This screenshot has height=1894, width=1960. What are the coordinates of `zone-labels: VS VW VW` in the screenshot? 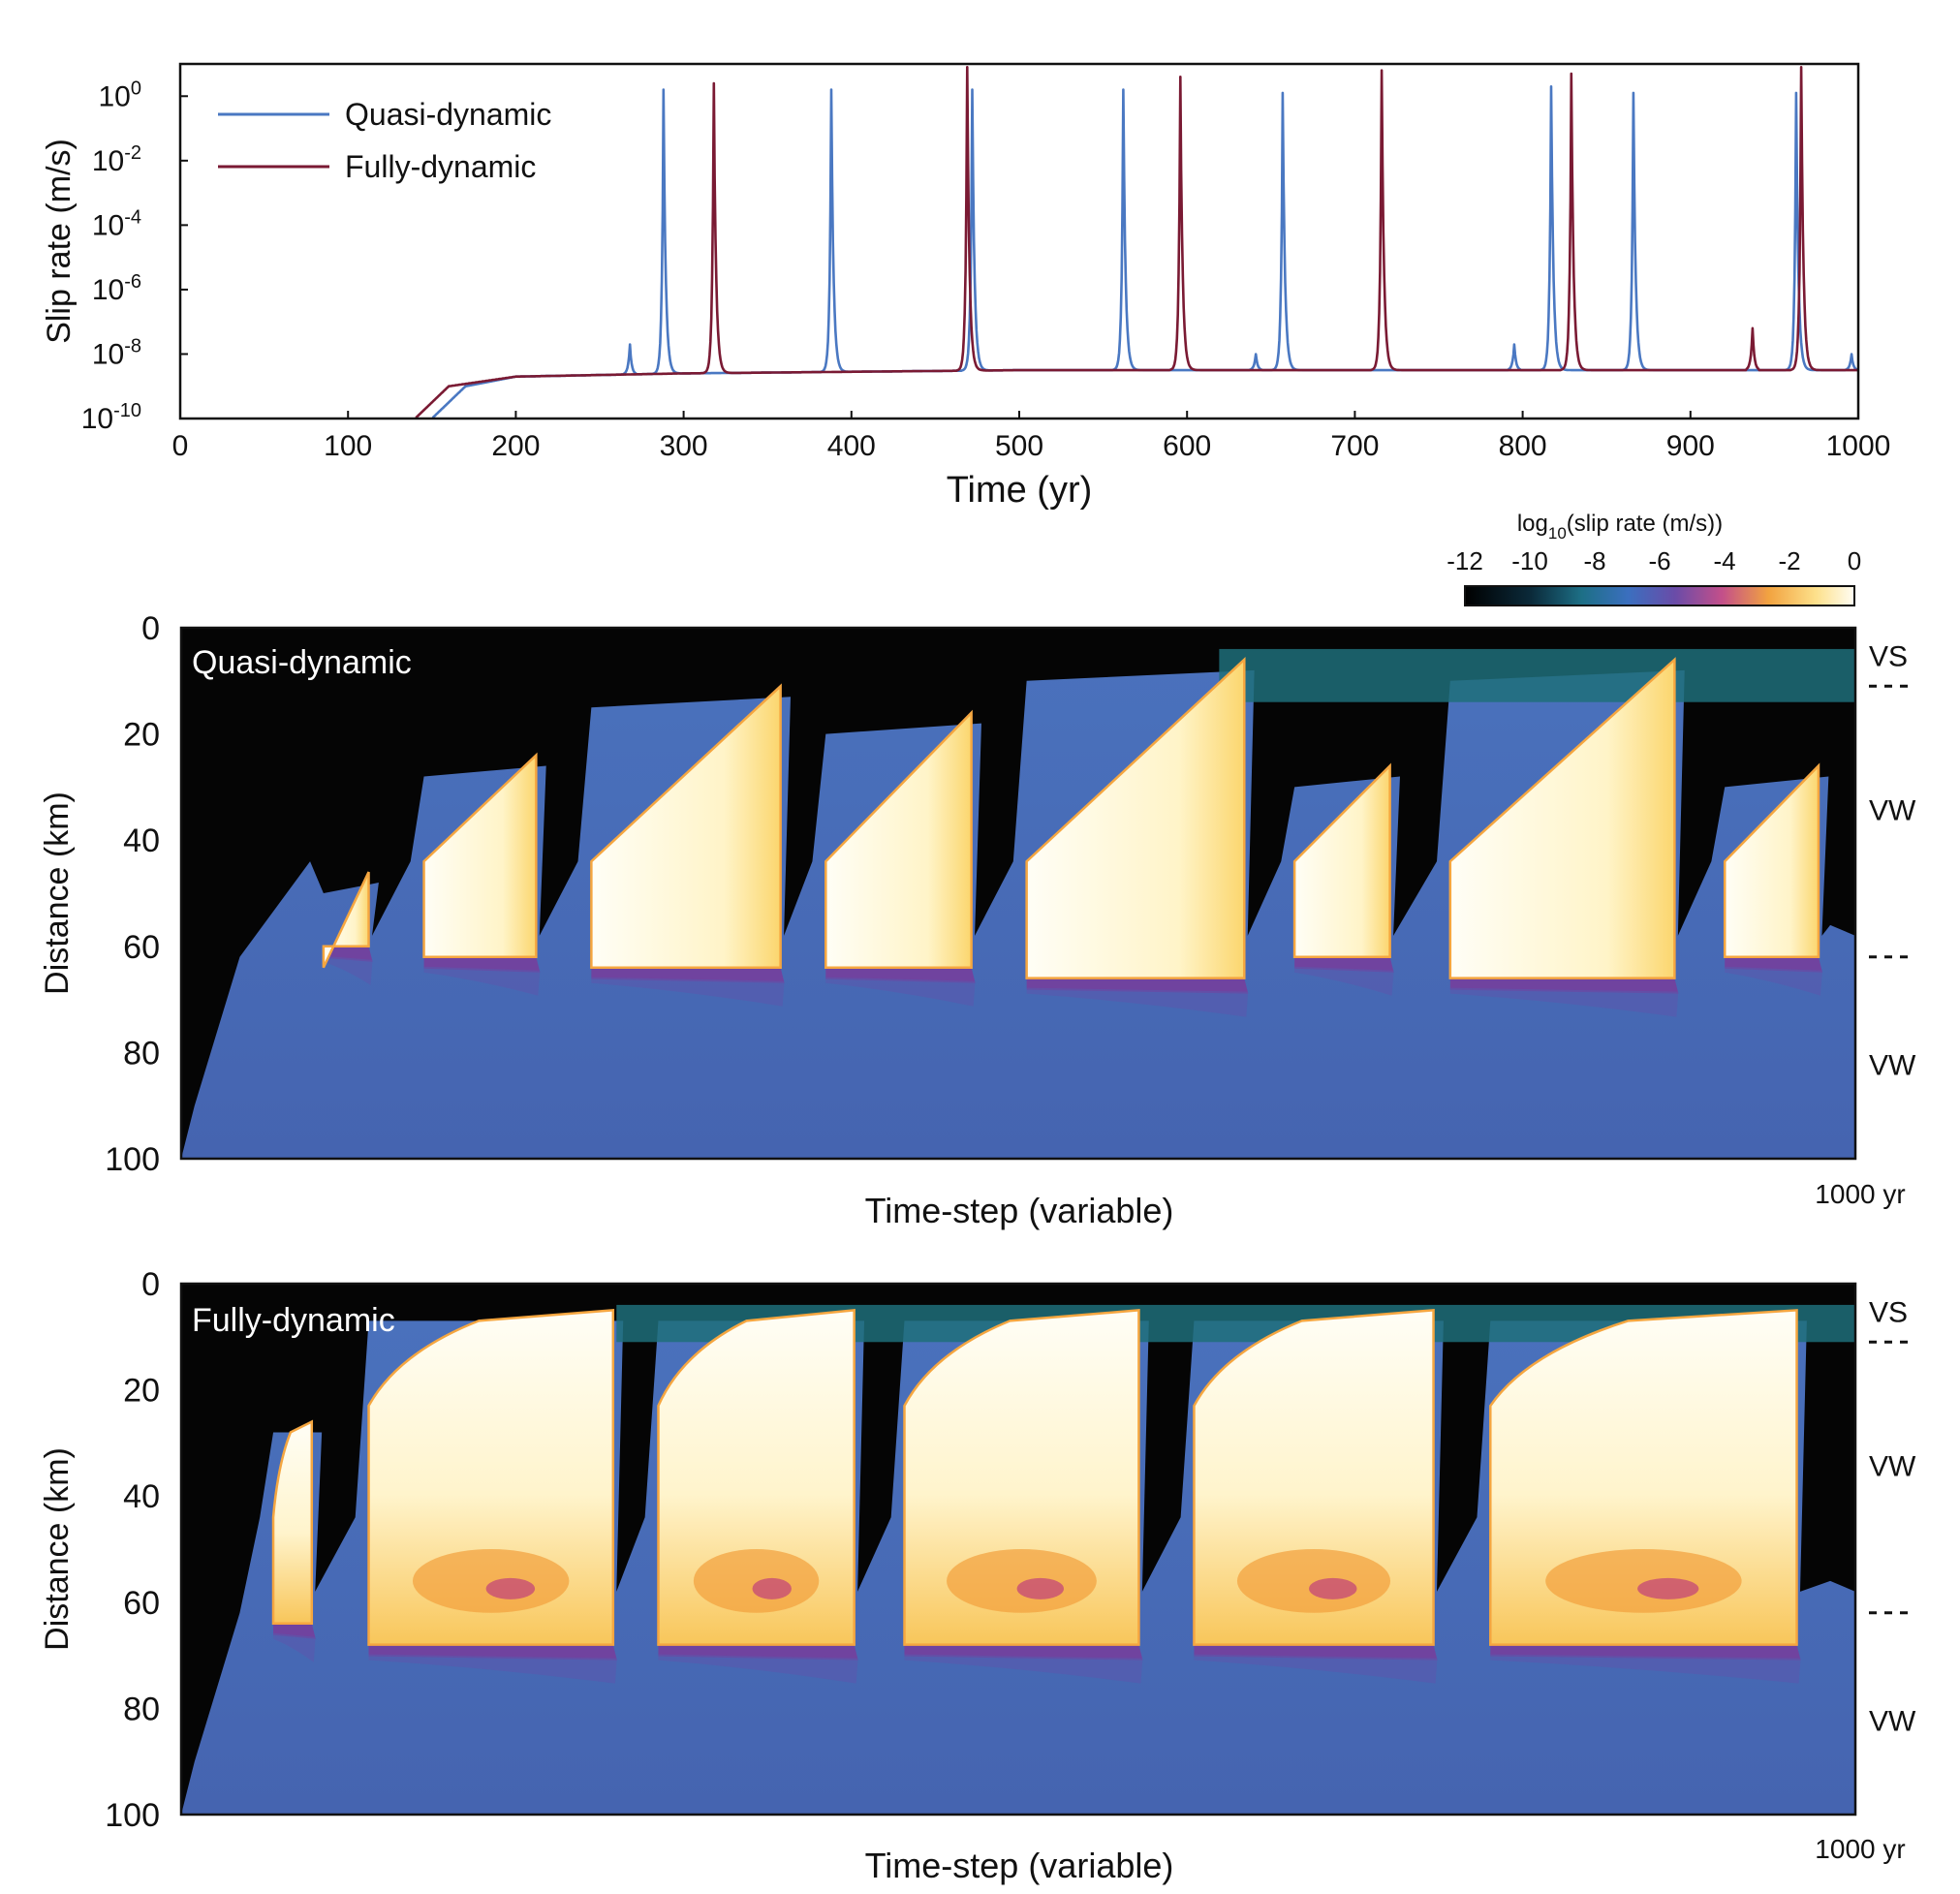 It's located at (1893, 1516).